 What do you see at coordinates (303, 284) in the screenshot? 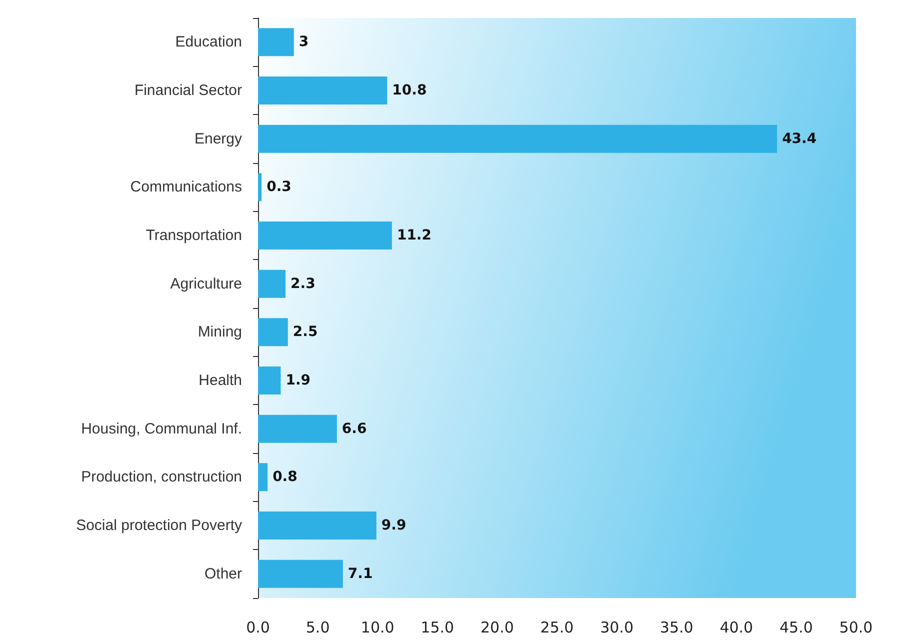
I see `data-label: 2.3` at bounding box center [303, 284].